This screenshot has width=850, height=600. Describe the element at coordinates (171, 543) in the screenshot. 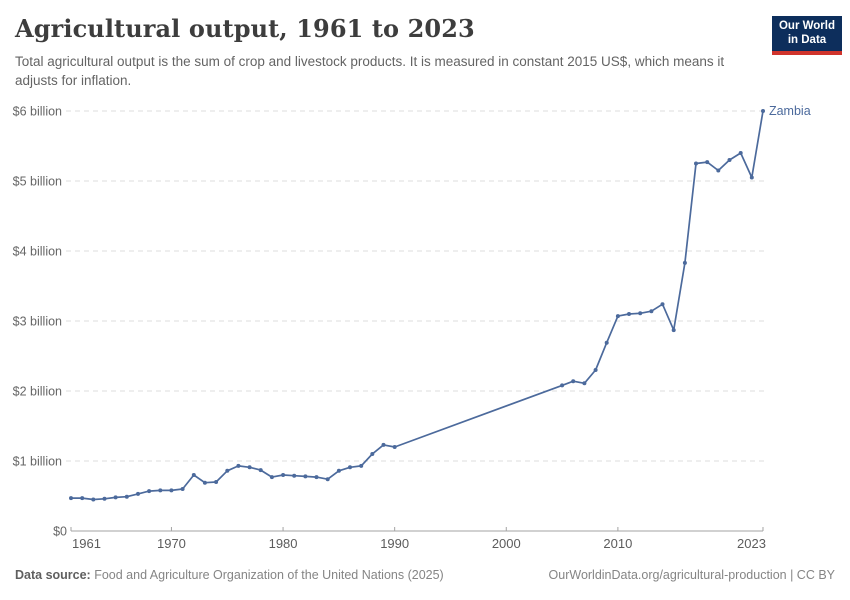

I see `x-axis-label: 1970` at that location.